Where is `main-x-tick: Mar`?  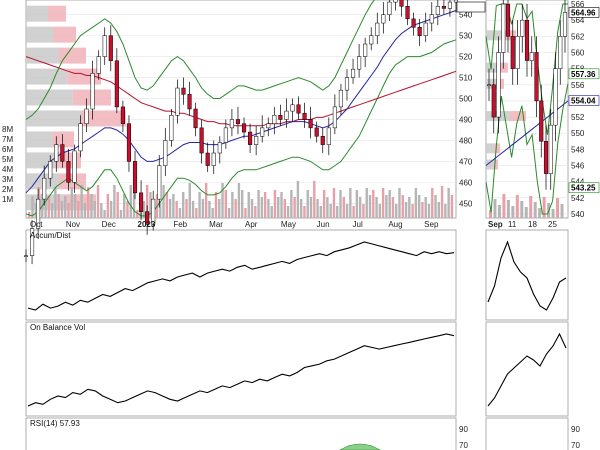 main-x-tick: Mar is located at coordinates (216, 224).